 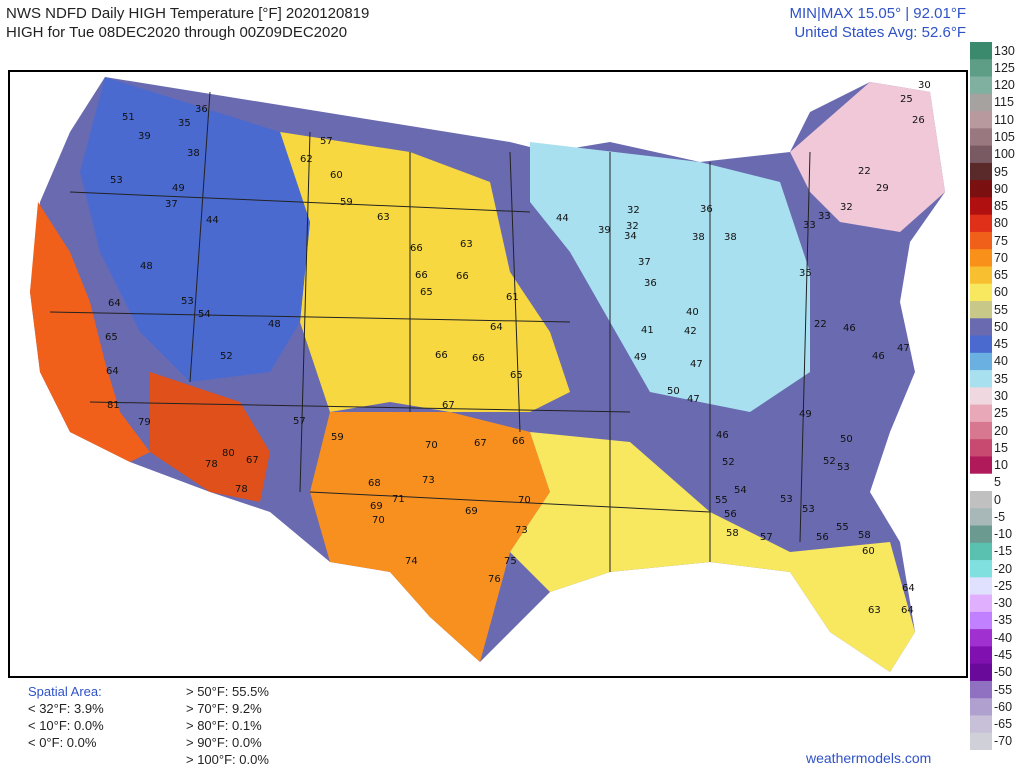 I want to click on temp-label: 68, so click(x=374, y=483).